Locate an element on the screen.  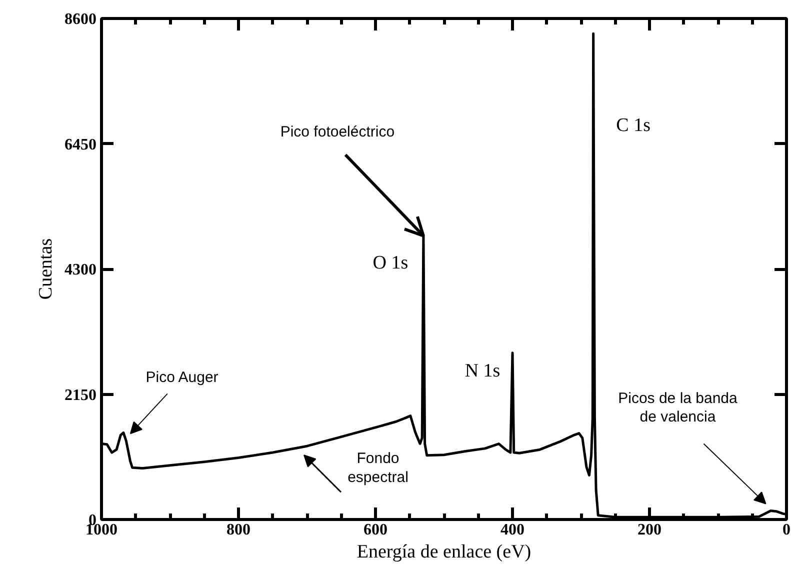
x-tick-label: 200 is located at coordinates (650, 530).